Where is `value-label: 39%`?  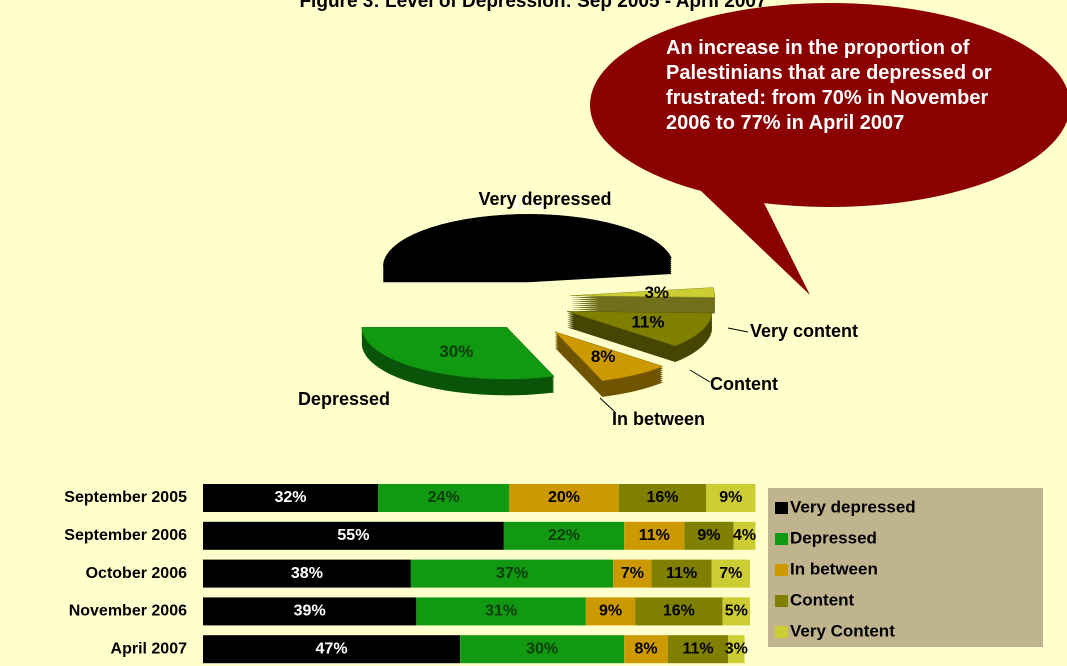 value-label: 39% is located at coordinates (310, 611).